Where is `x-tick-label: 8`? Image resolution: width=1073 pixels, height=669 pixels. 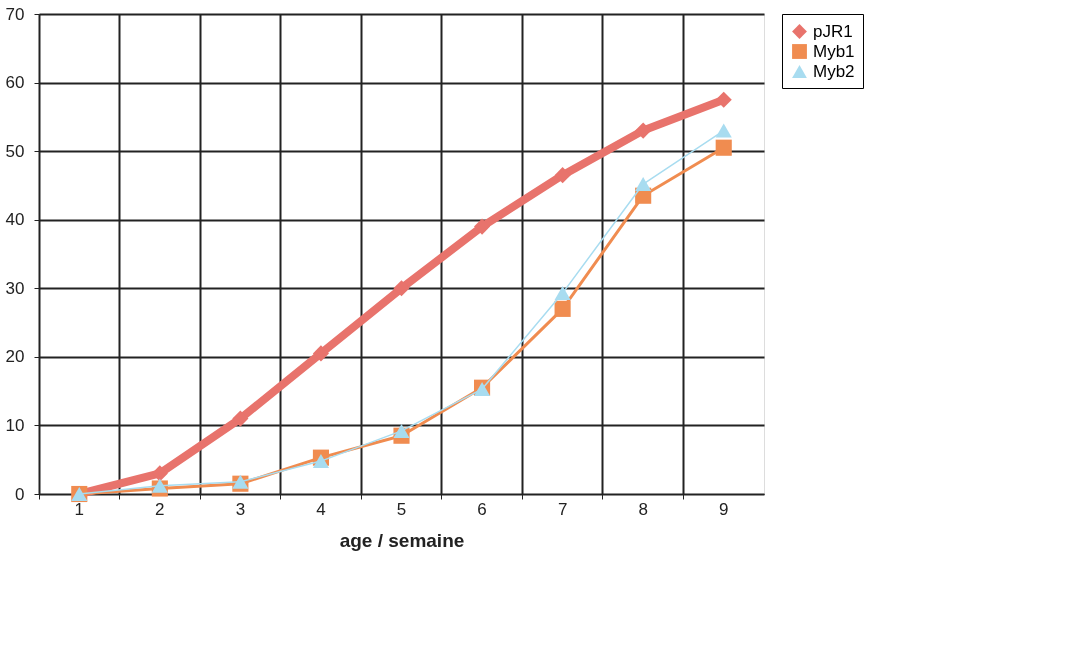 x-tick-label: 8 is located at coordinates (643, 509).